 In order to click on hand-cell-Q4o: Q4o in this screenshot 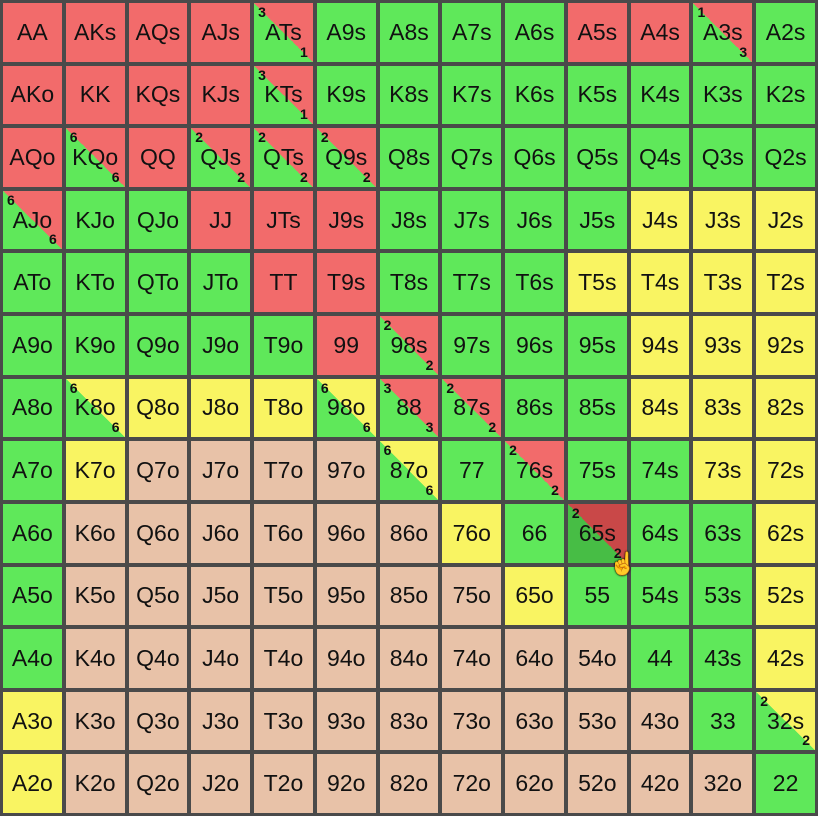, I will do `click(158, 658)`.